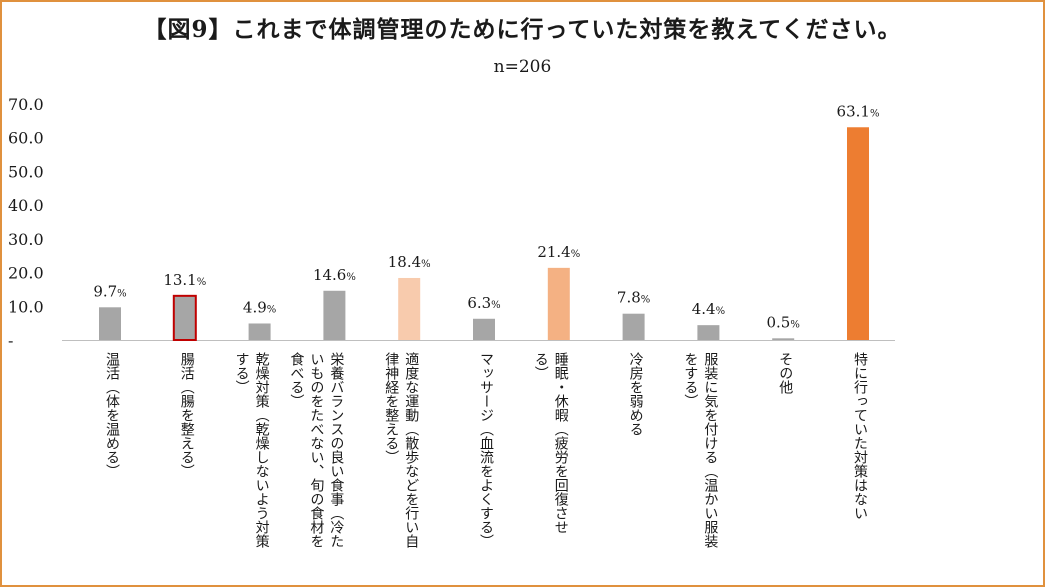  What do you see at coordinates (336, 450) in the screenshot?
I see `category-label: 栄養バランスの良い食事（冷た` at bounding box center [336, 450].